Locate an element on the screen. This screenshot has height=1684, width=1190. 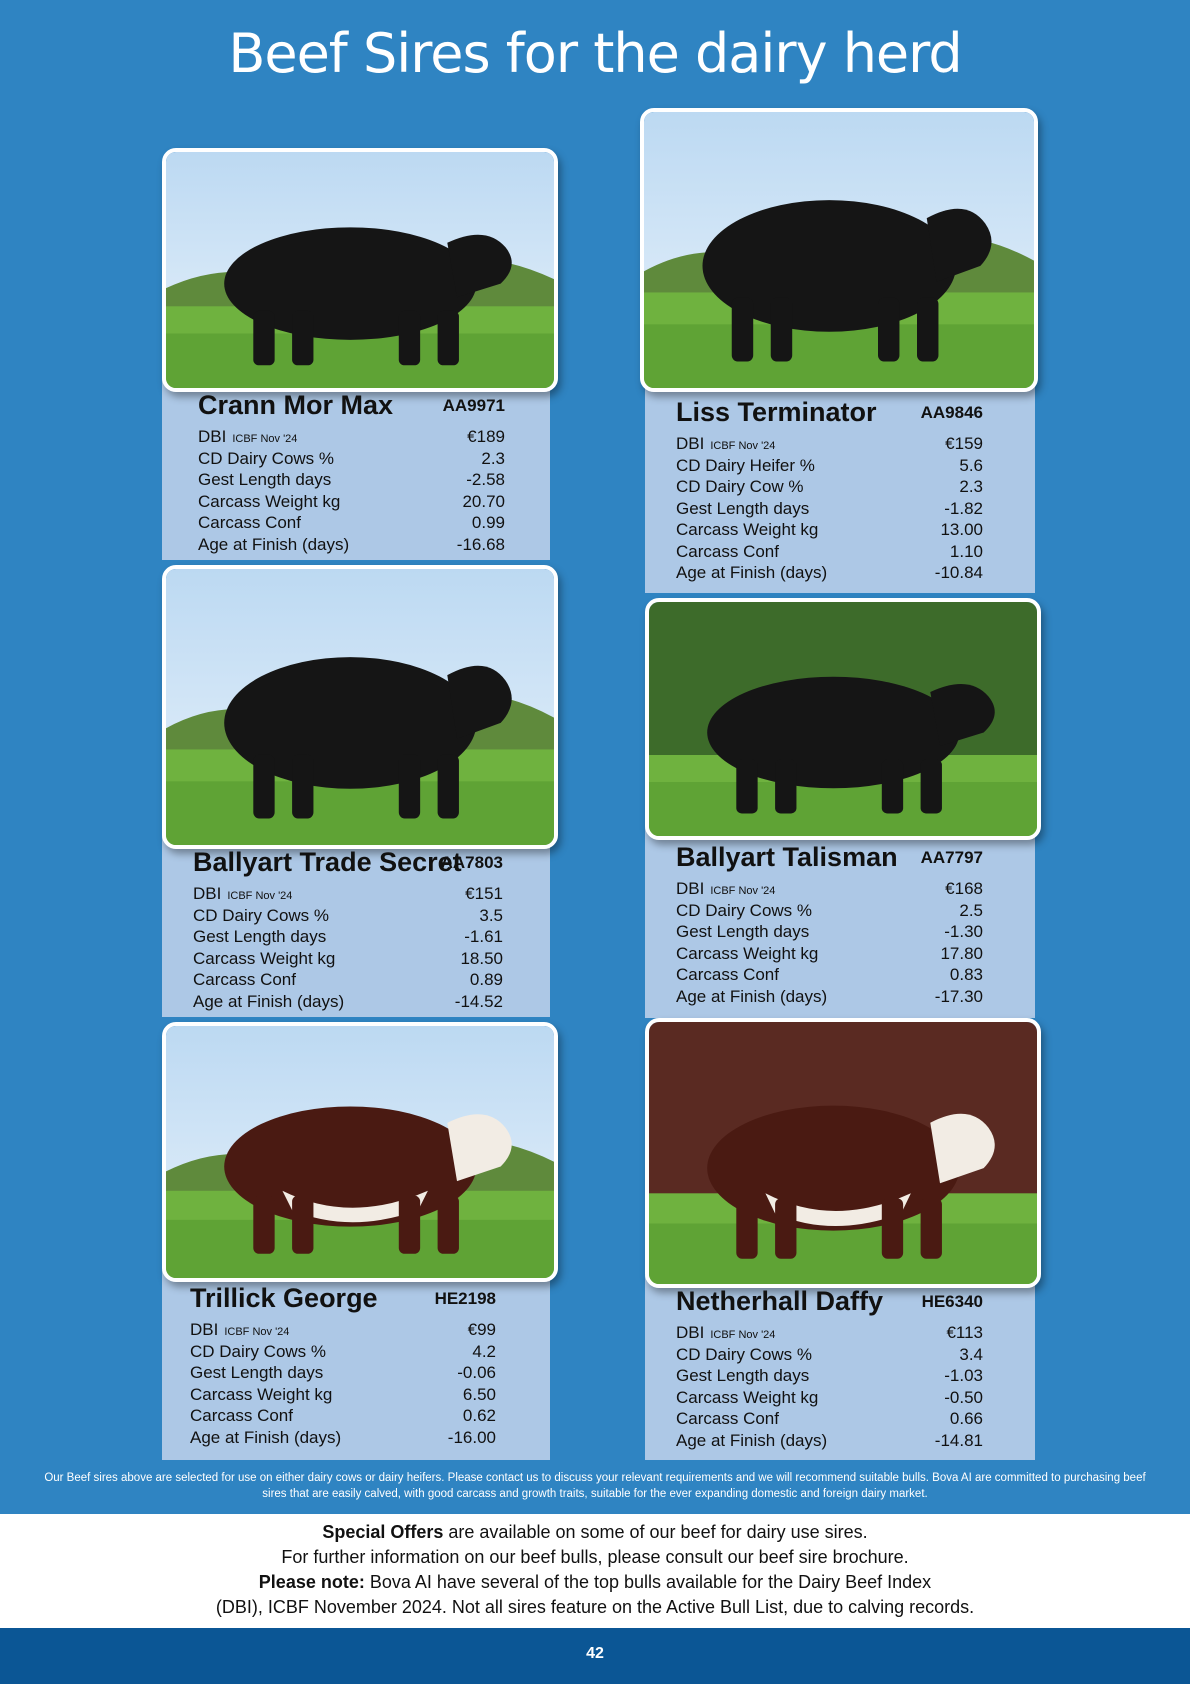
trait-row: Carcass Conf 1.10 is located at coordinates (829, 552).